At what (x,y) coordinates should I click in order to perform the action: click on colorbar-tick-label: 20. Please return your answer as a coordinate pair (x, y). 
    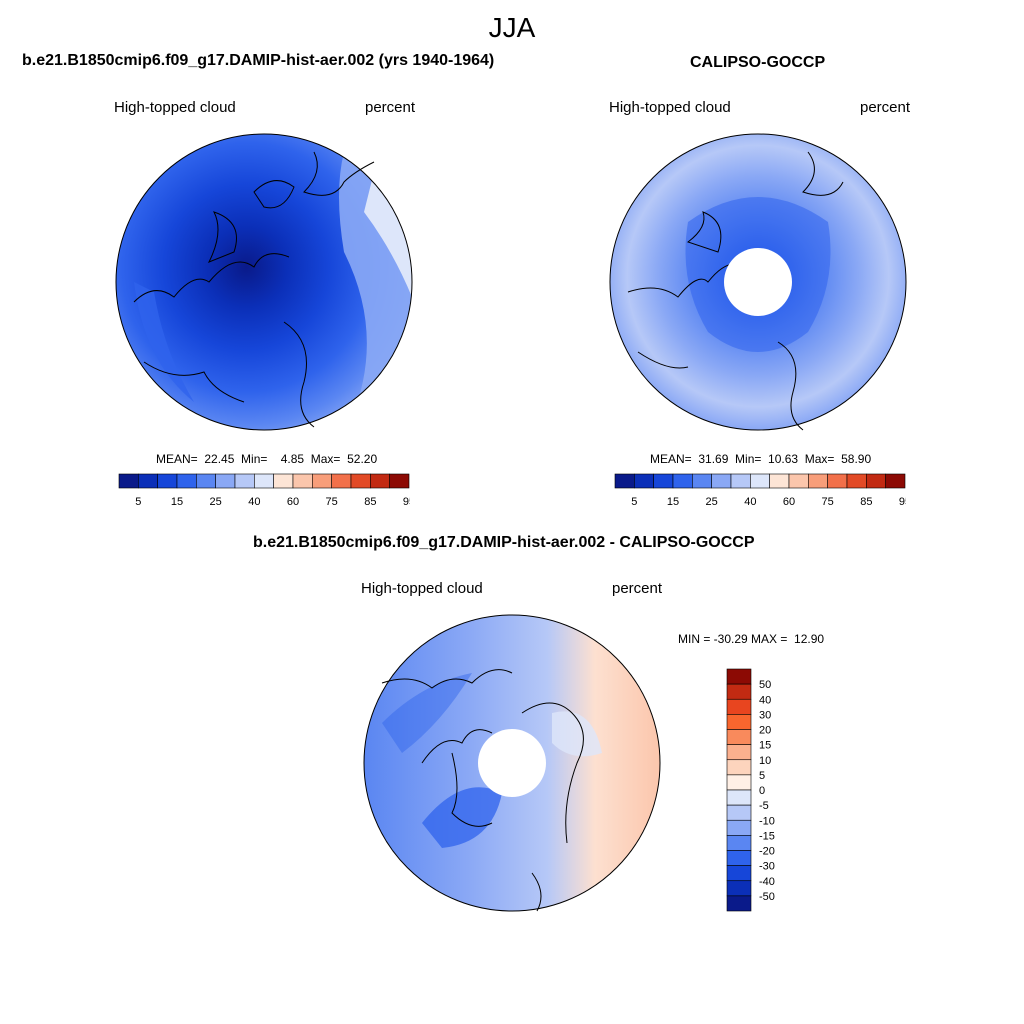
    Looking at the image, I should click on (765, 731).